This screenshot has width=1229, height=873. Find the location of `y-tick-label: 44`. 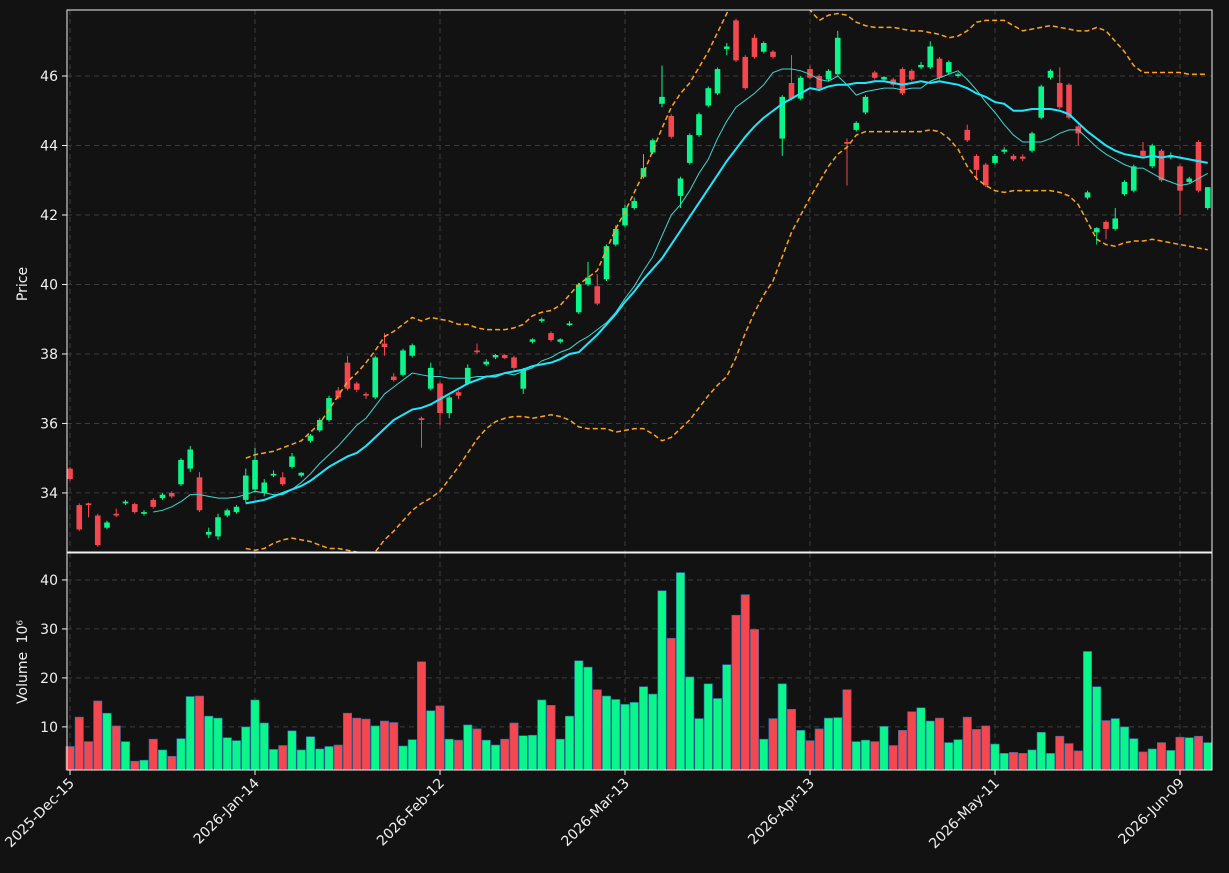

y-tick-label: 44 is located at coordinates (49, 147).